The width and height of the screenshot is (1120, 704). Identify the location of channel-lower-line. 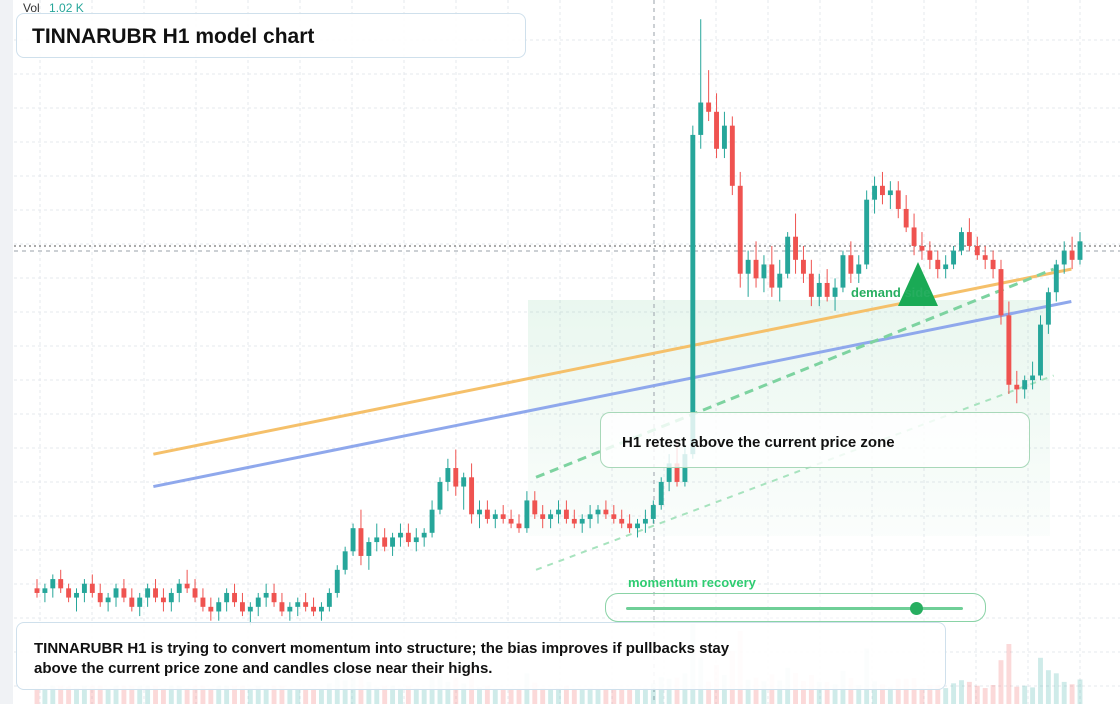
(794, 472).